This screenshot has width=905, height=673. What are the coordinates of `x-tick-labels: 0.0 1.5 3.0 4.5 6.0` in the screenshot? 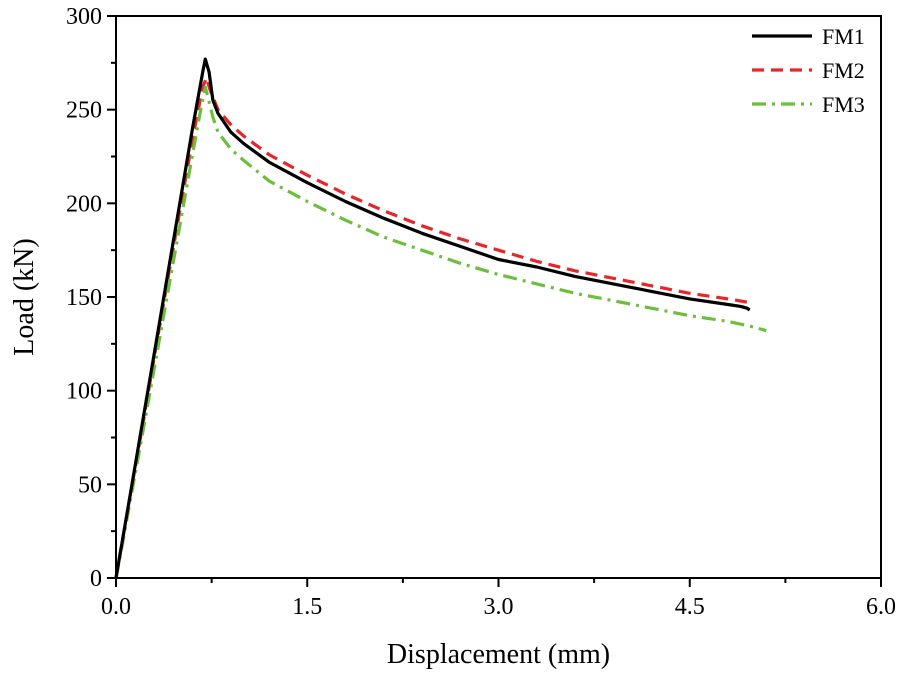 It's located at (498, 607).